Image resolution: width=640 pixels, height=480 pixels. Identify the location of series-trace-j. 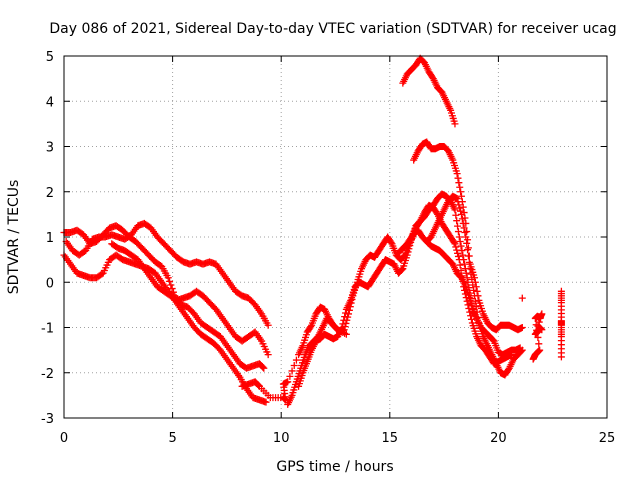
(451, 278).